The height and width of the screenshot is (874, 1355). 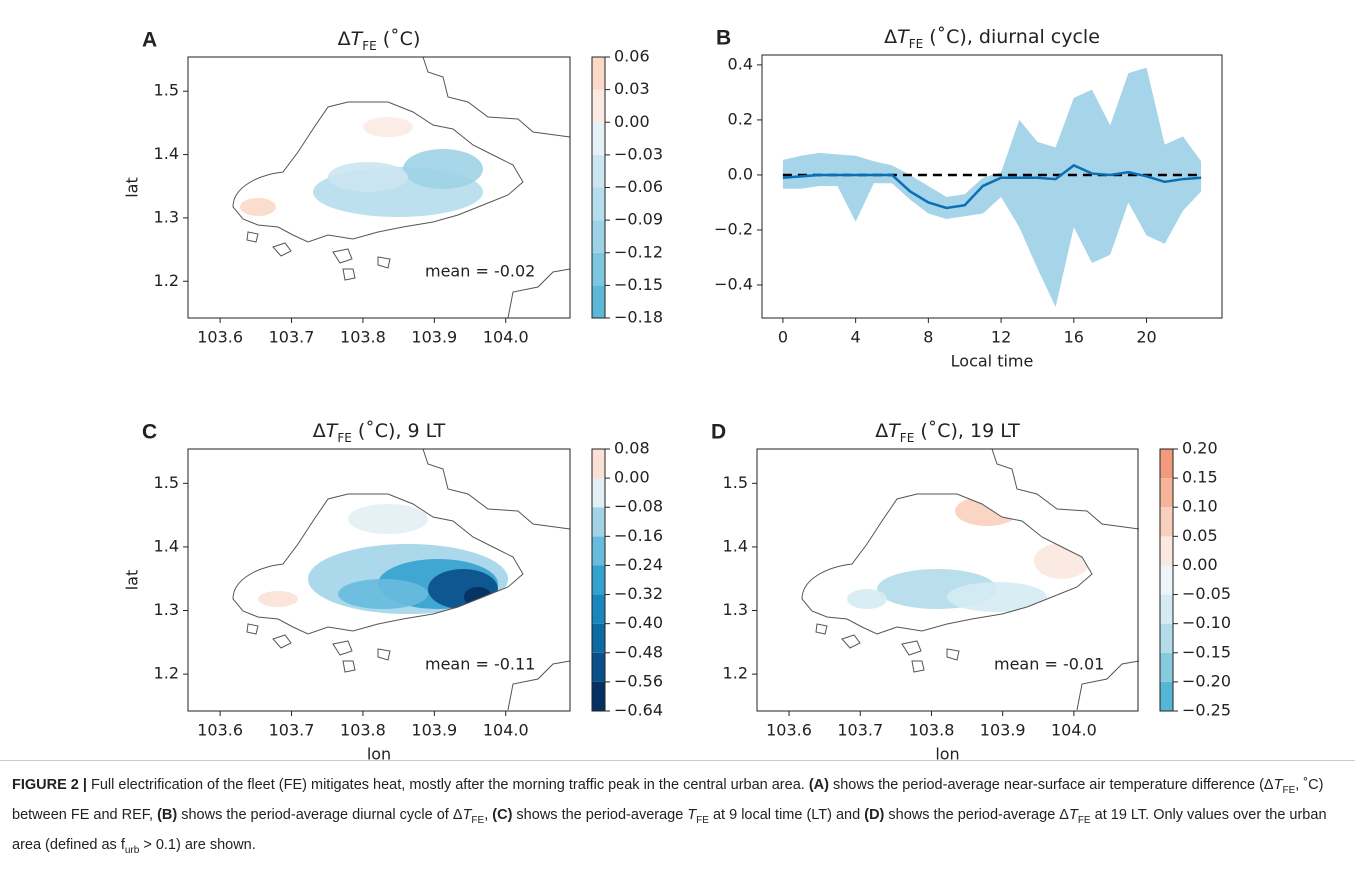 What do you see at coordinates (379, 40) in the screenshot?
I see `panel-title: ΔTFE (˚C)` at bounding box center [379, 40].